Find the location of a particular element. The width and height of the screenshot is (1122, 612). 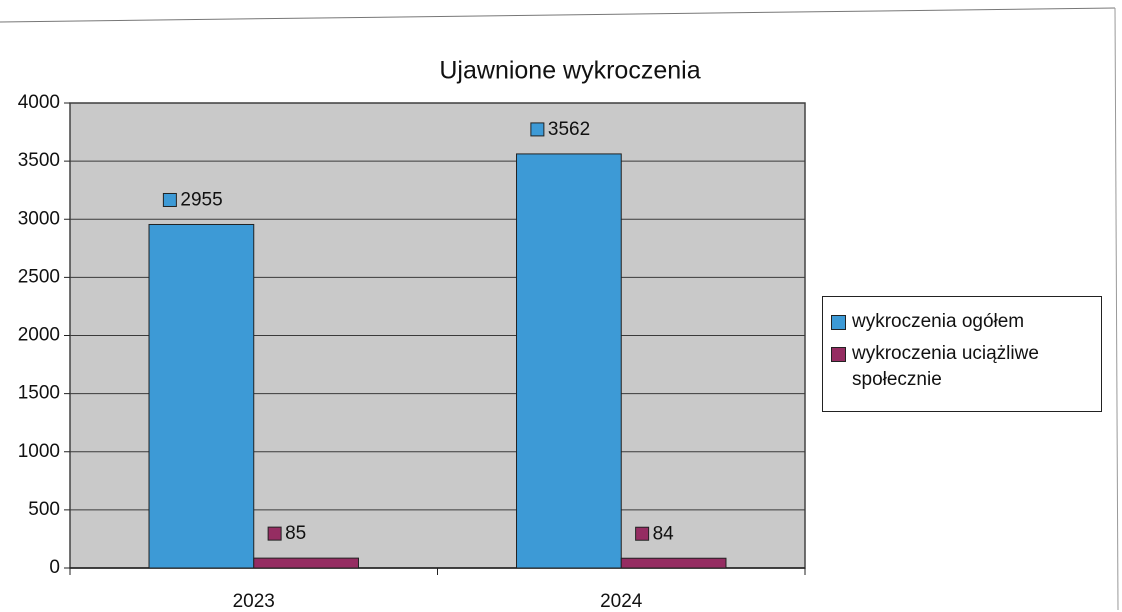

legend-item: wykroczenia ogółem is located at coordinates (962, 322).